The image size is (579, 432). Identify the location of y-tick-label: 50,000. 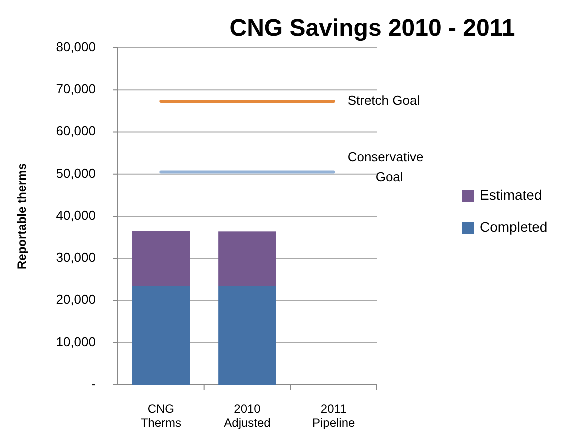
(76, 173).